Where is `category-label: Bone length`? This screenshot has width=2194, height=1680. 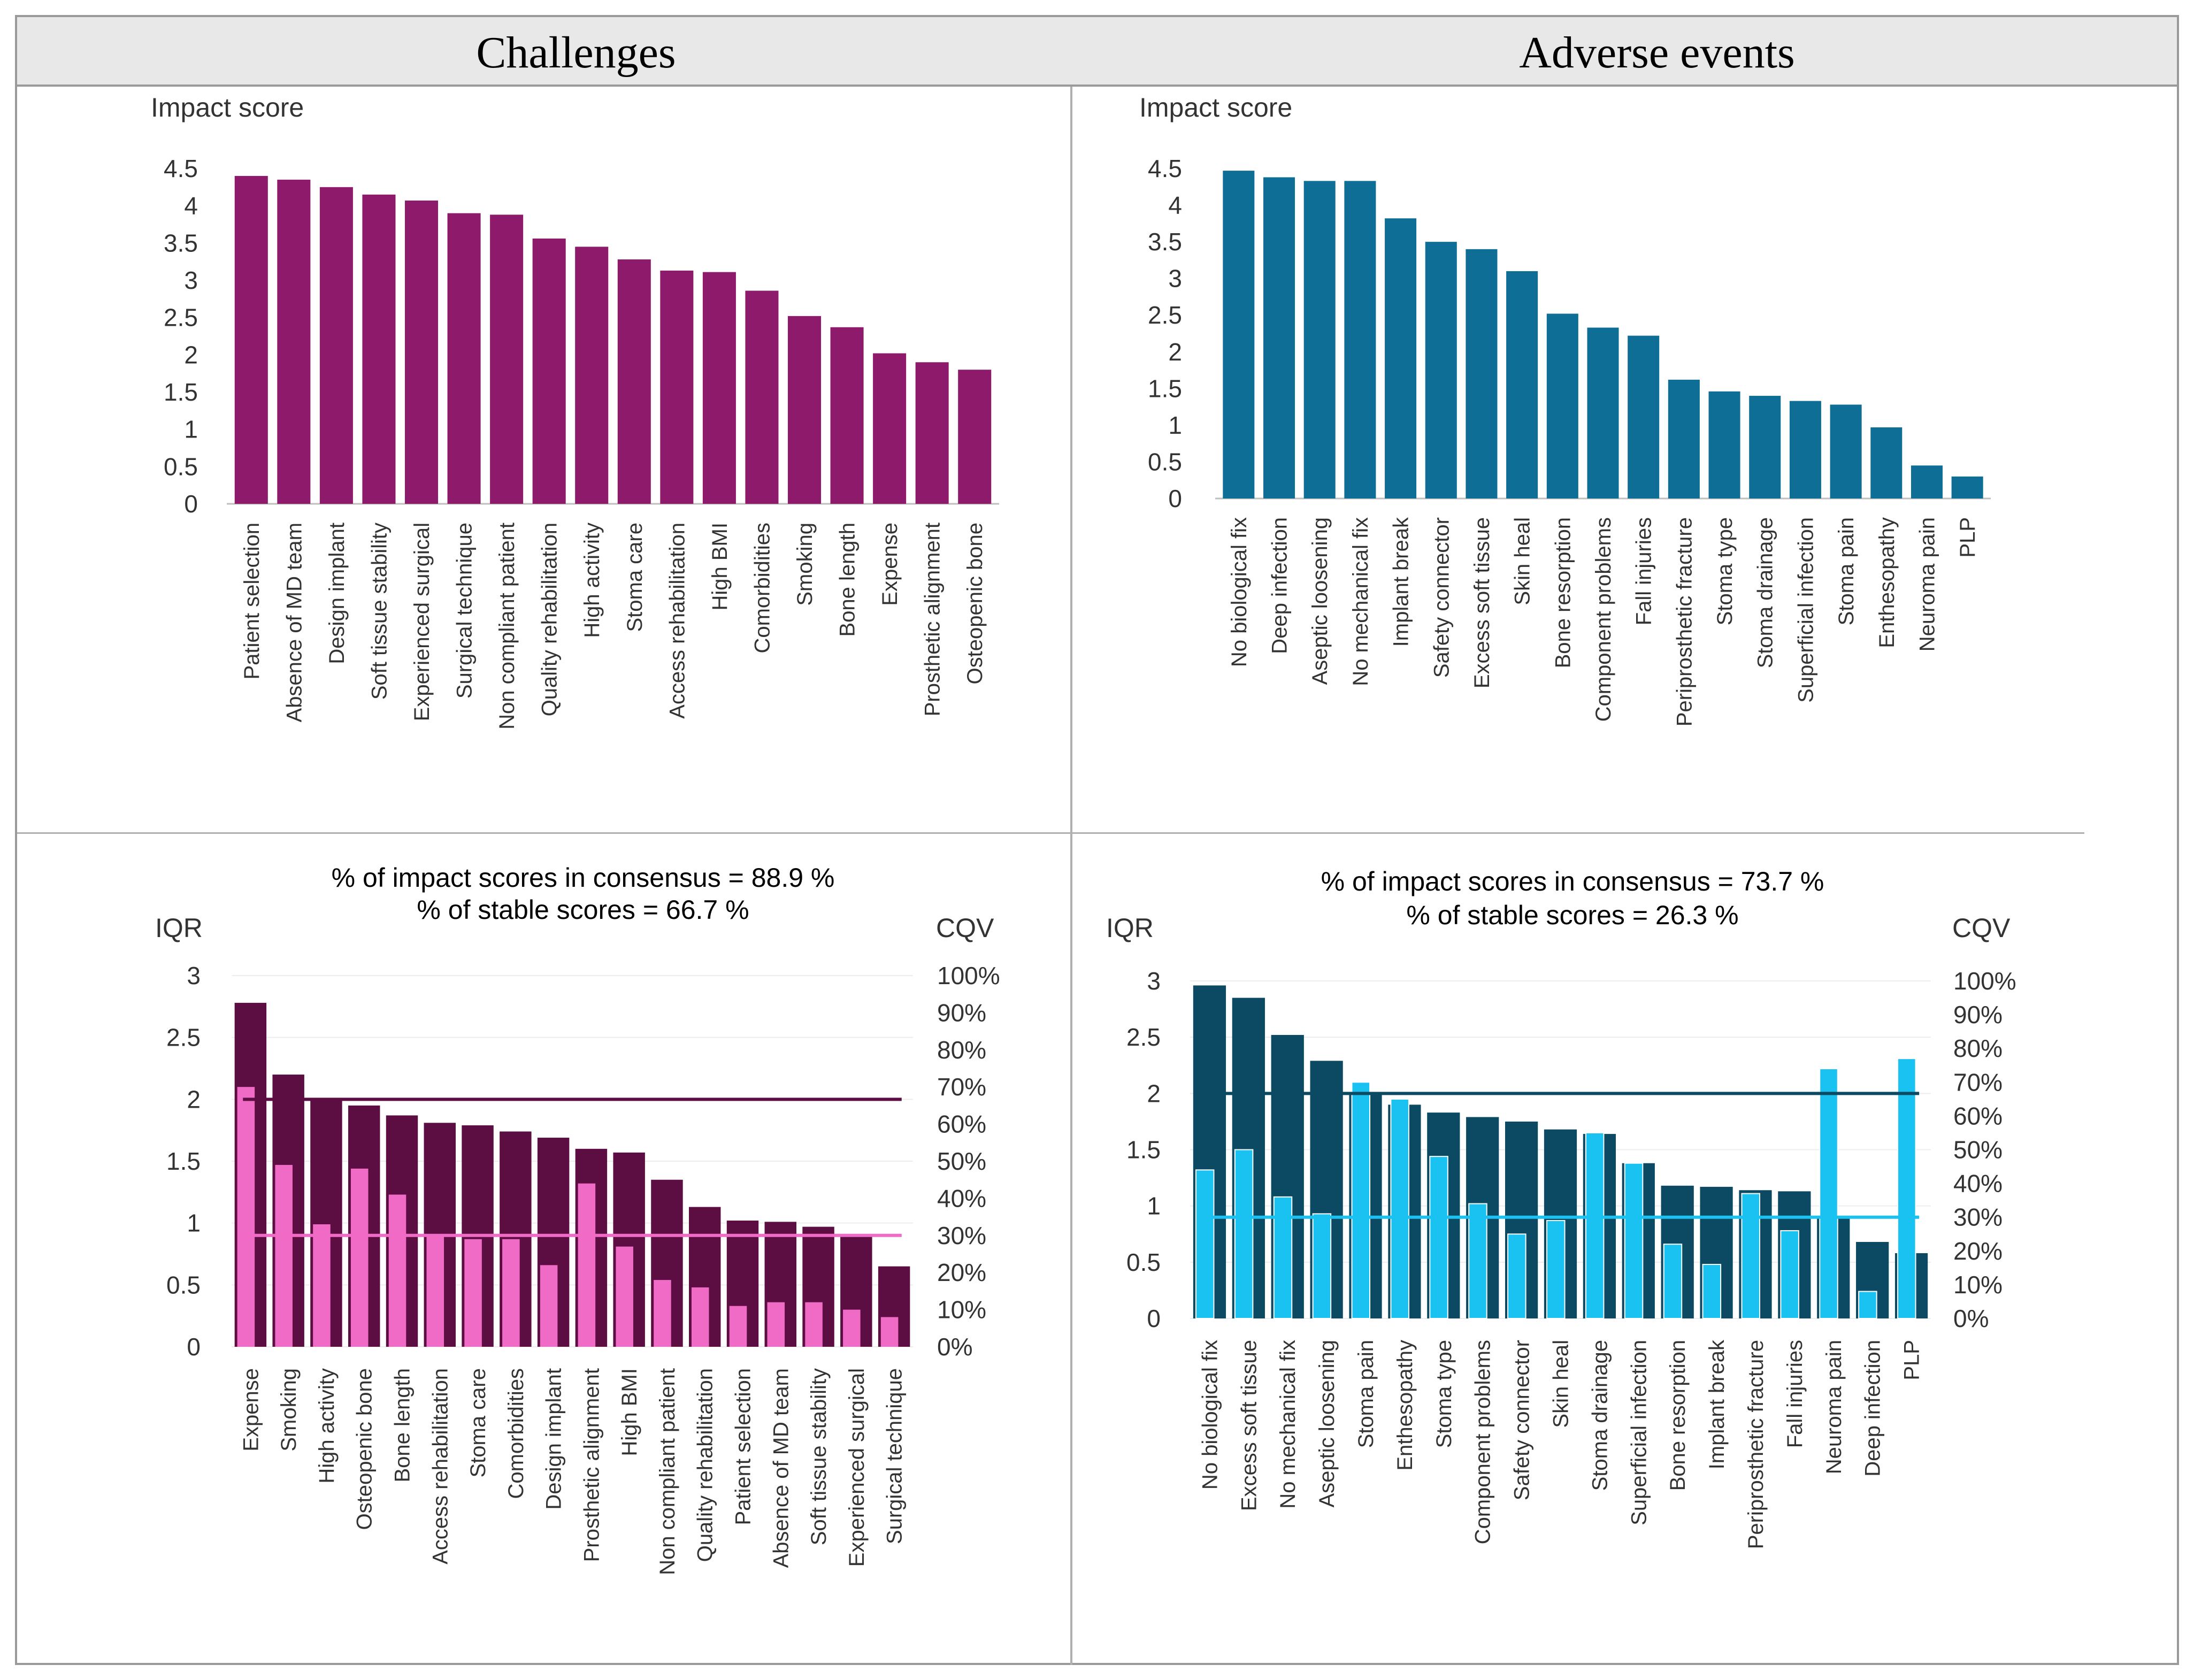
category-label: Bone length is located at coordinates (403, 1425).